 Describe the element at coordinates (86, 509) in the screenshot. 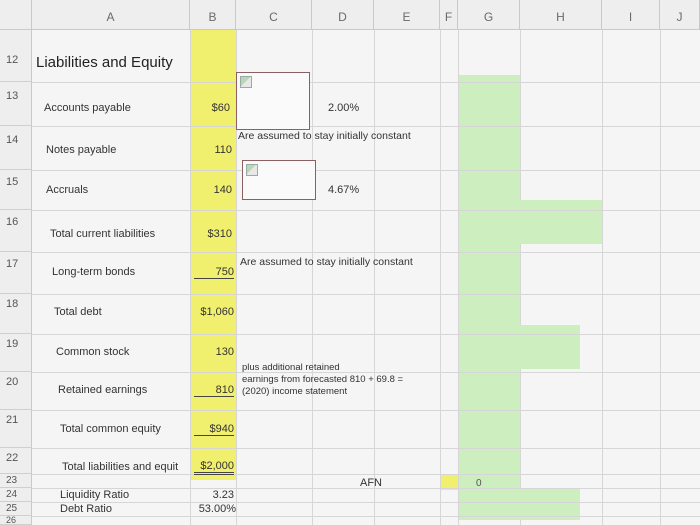

I see `label-debt-ratio: Debt Ratio` at that location.